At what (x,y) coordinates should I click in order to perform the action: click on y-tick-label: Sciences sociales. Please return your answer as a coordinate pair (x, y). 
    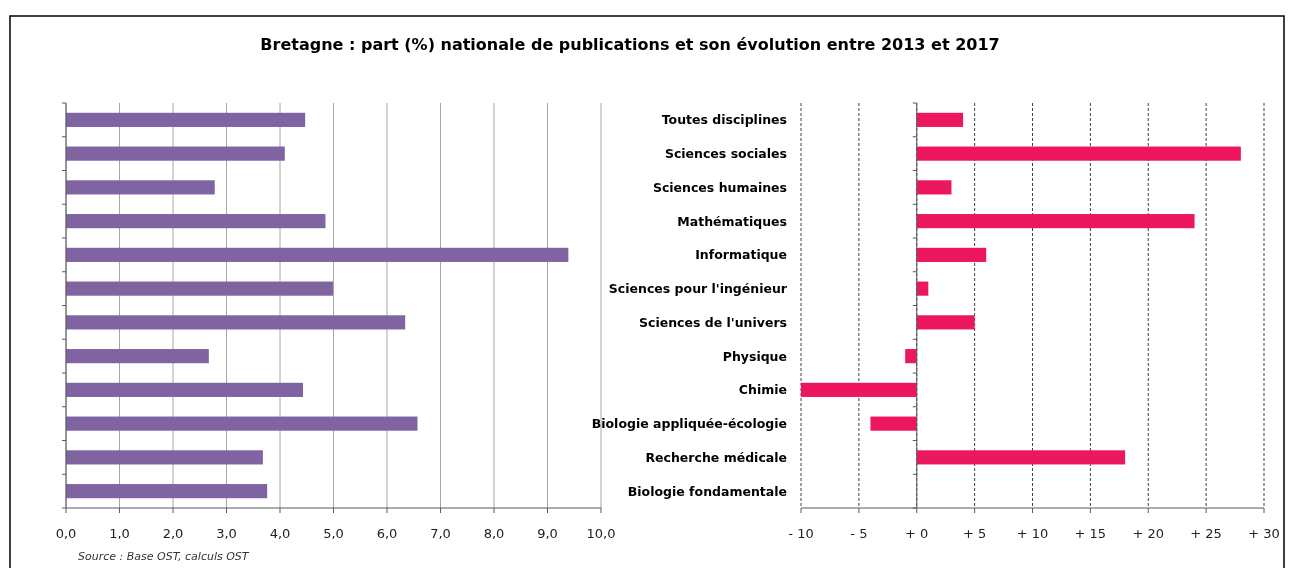
    Looking at the image, I should click on (725, 153).